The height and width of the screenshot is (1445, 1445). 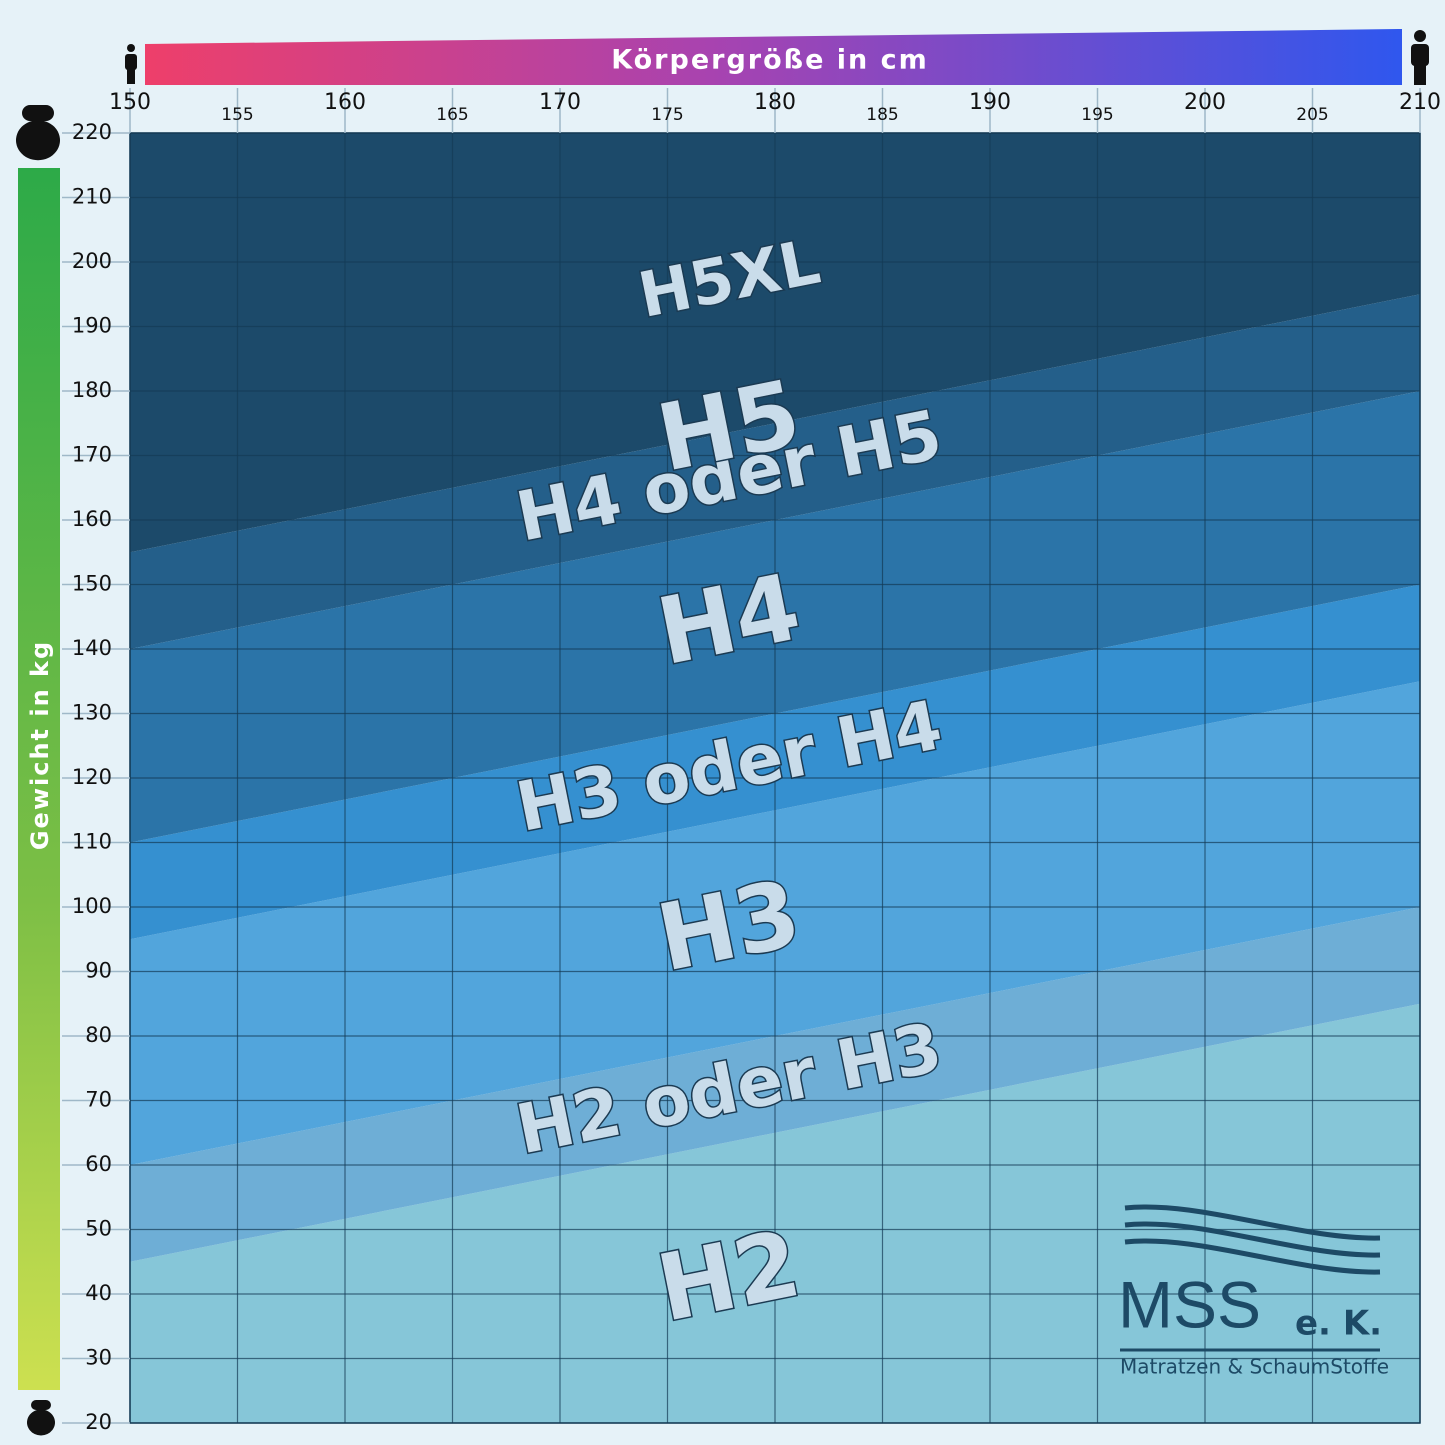 I want to click on y-tick-label: 220, so click(x=92, y=132).